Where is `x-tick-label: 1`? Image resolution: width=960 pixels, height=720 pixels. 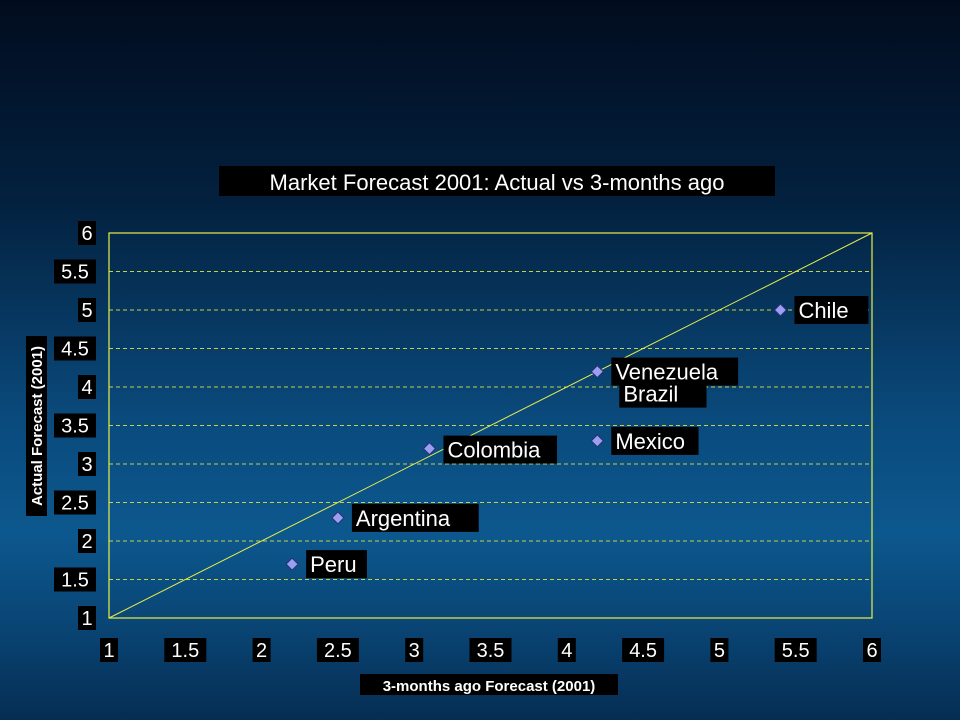
x-tick-label: 1 is located at coordinates (108, 651).